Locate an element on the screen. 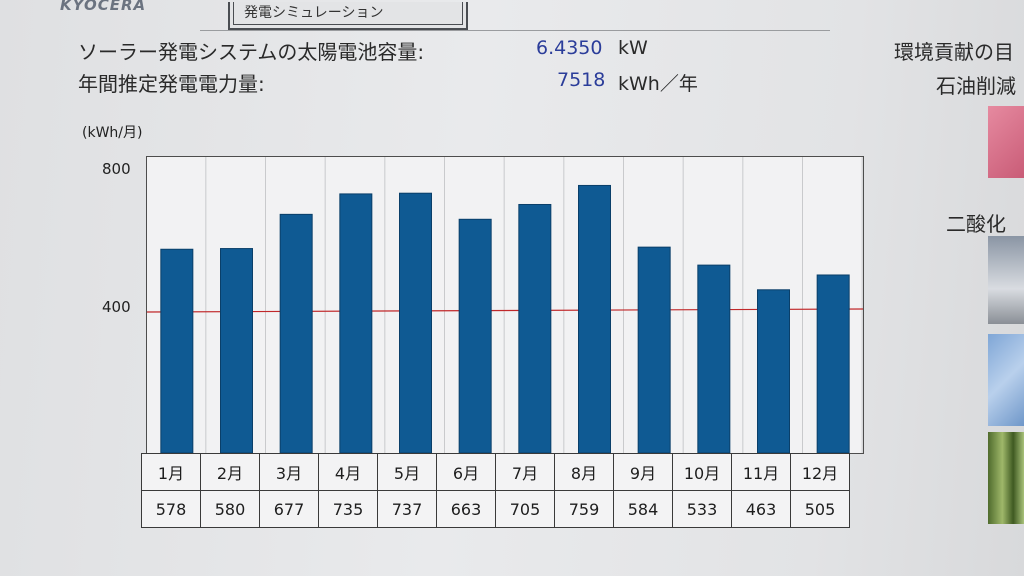  y-axis-label: (kWh/月) is located at coordinates (112, 133).